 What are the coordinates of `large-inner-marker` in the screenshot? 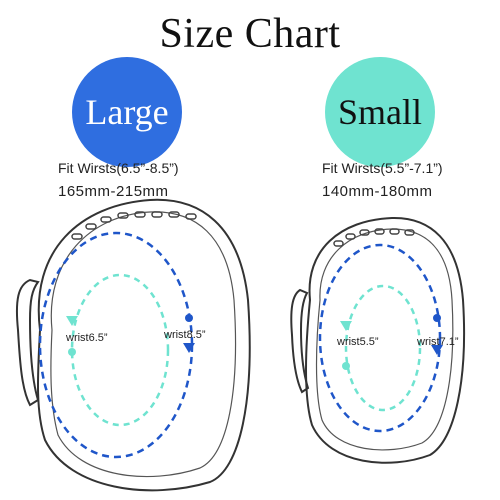 It's located at (72, 352).